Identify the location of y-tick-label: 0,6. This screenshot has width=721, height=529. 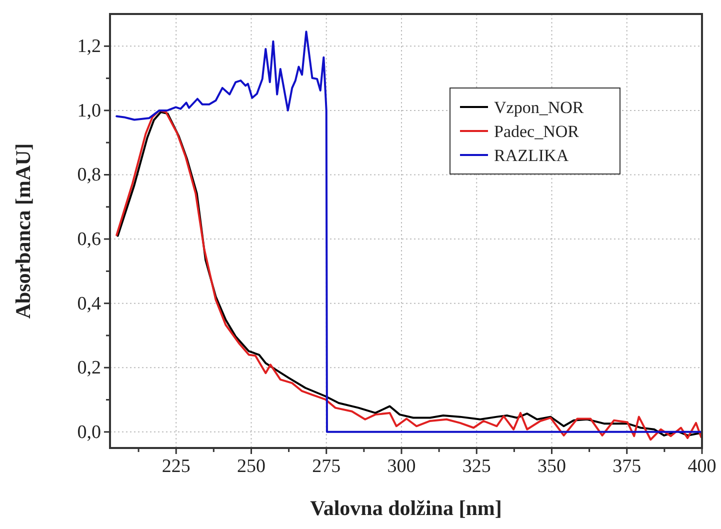
(89, 239).